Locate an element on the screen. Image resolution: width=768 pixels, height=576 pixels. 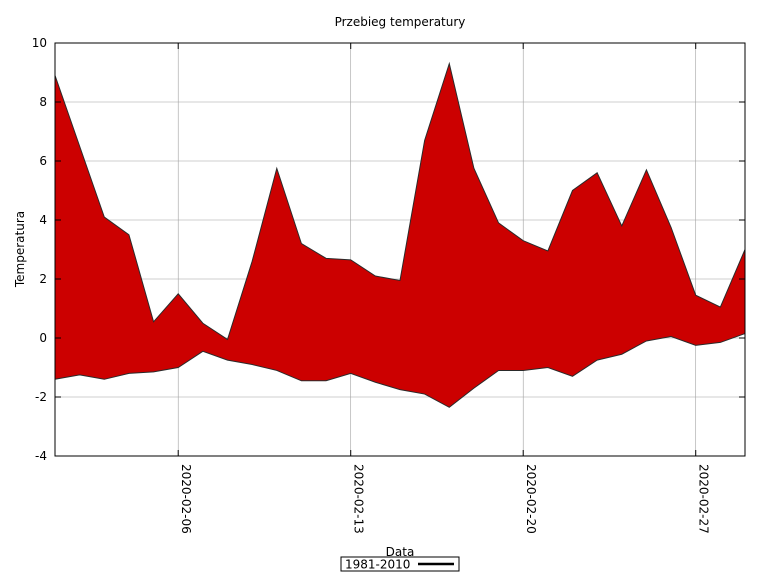
chart-title: Przebieg temperatury is located at coordinates (400, 22).